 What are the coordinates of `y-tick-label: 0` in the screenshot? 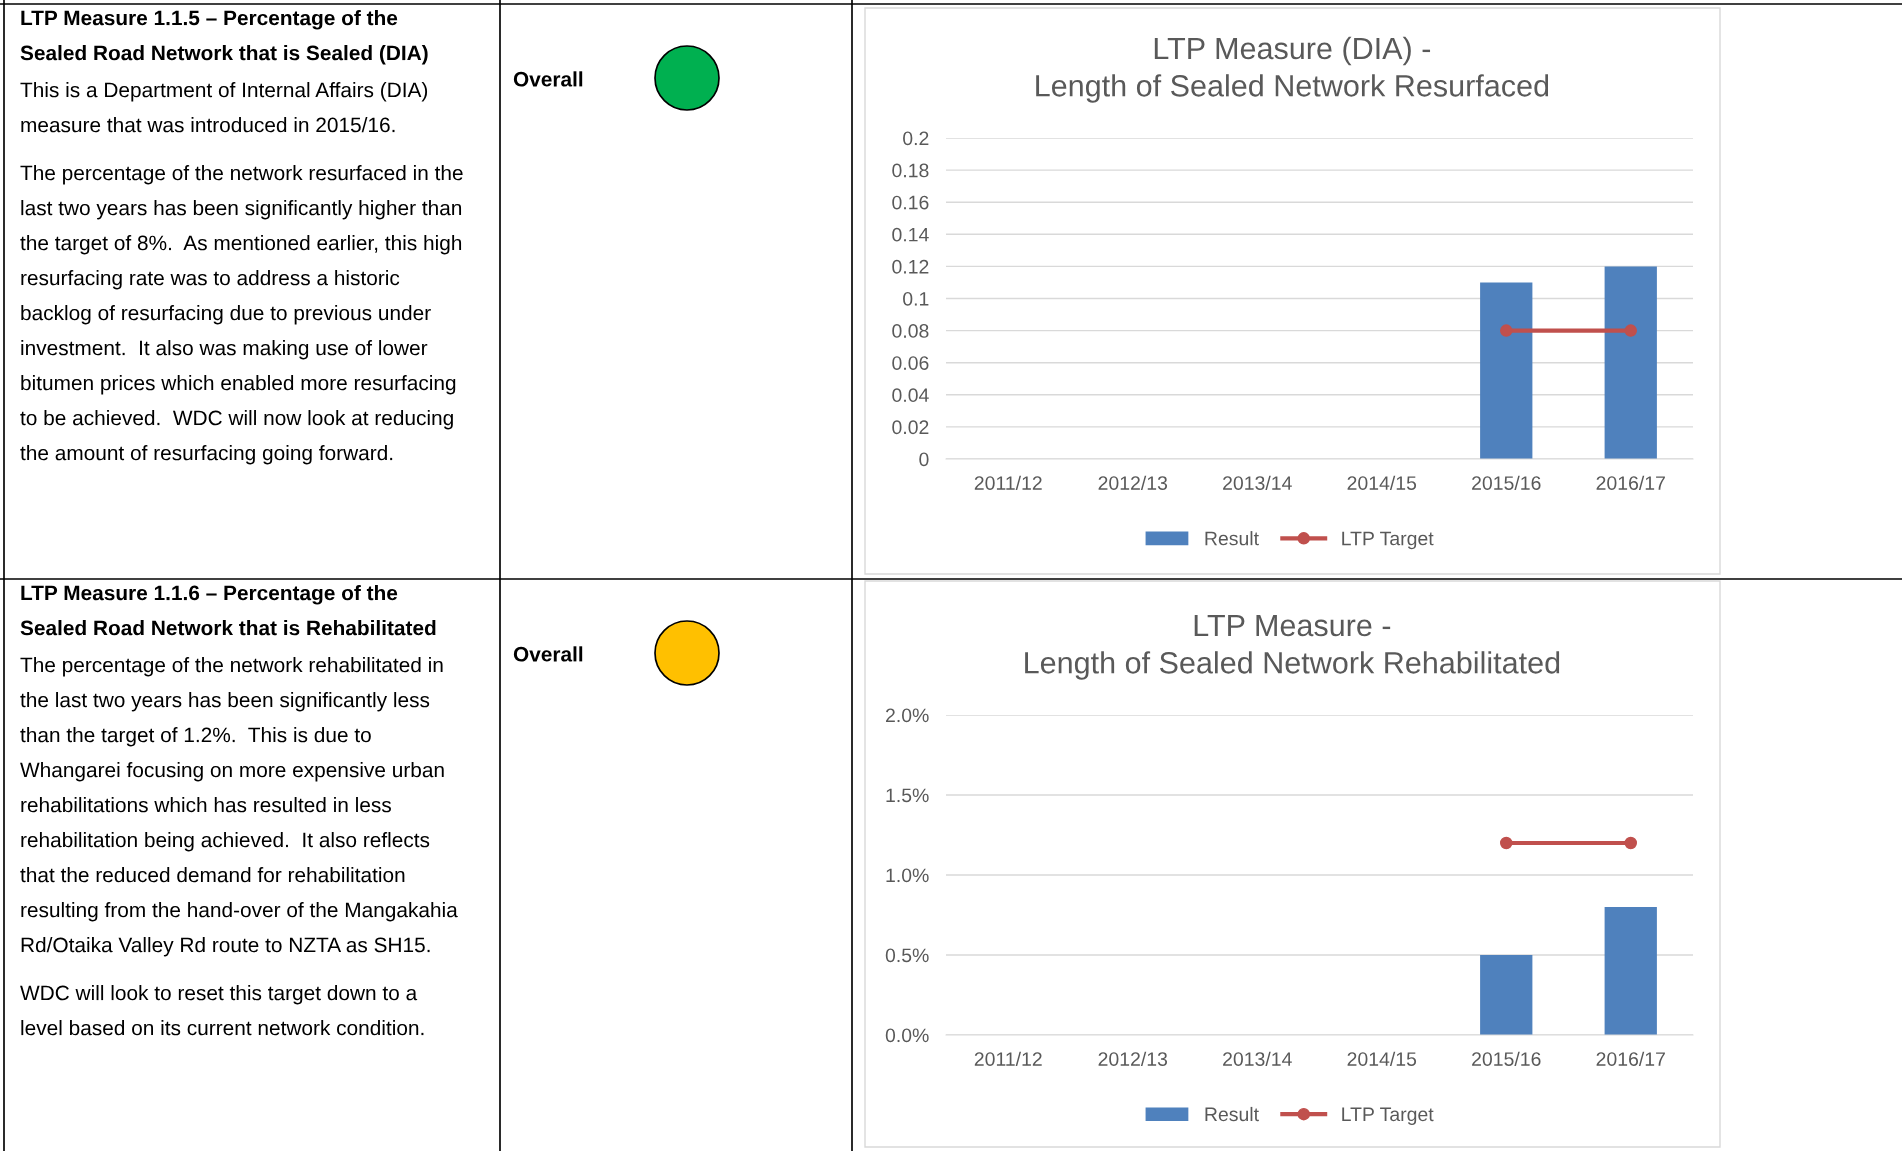 It's located at (924, 459).